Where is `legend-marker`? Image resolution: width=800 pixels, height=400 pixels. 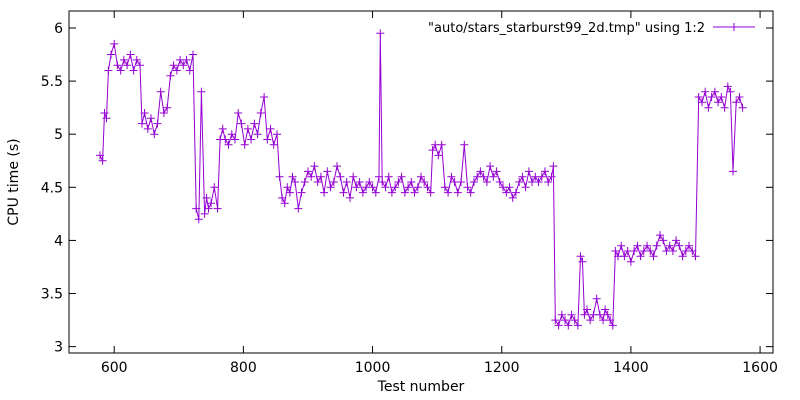
legend-marker is located at coordinates (734, 27).